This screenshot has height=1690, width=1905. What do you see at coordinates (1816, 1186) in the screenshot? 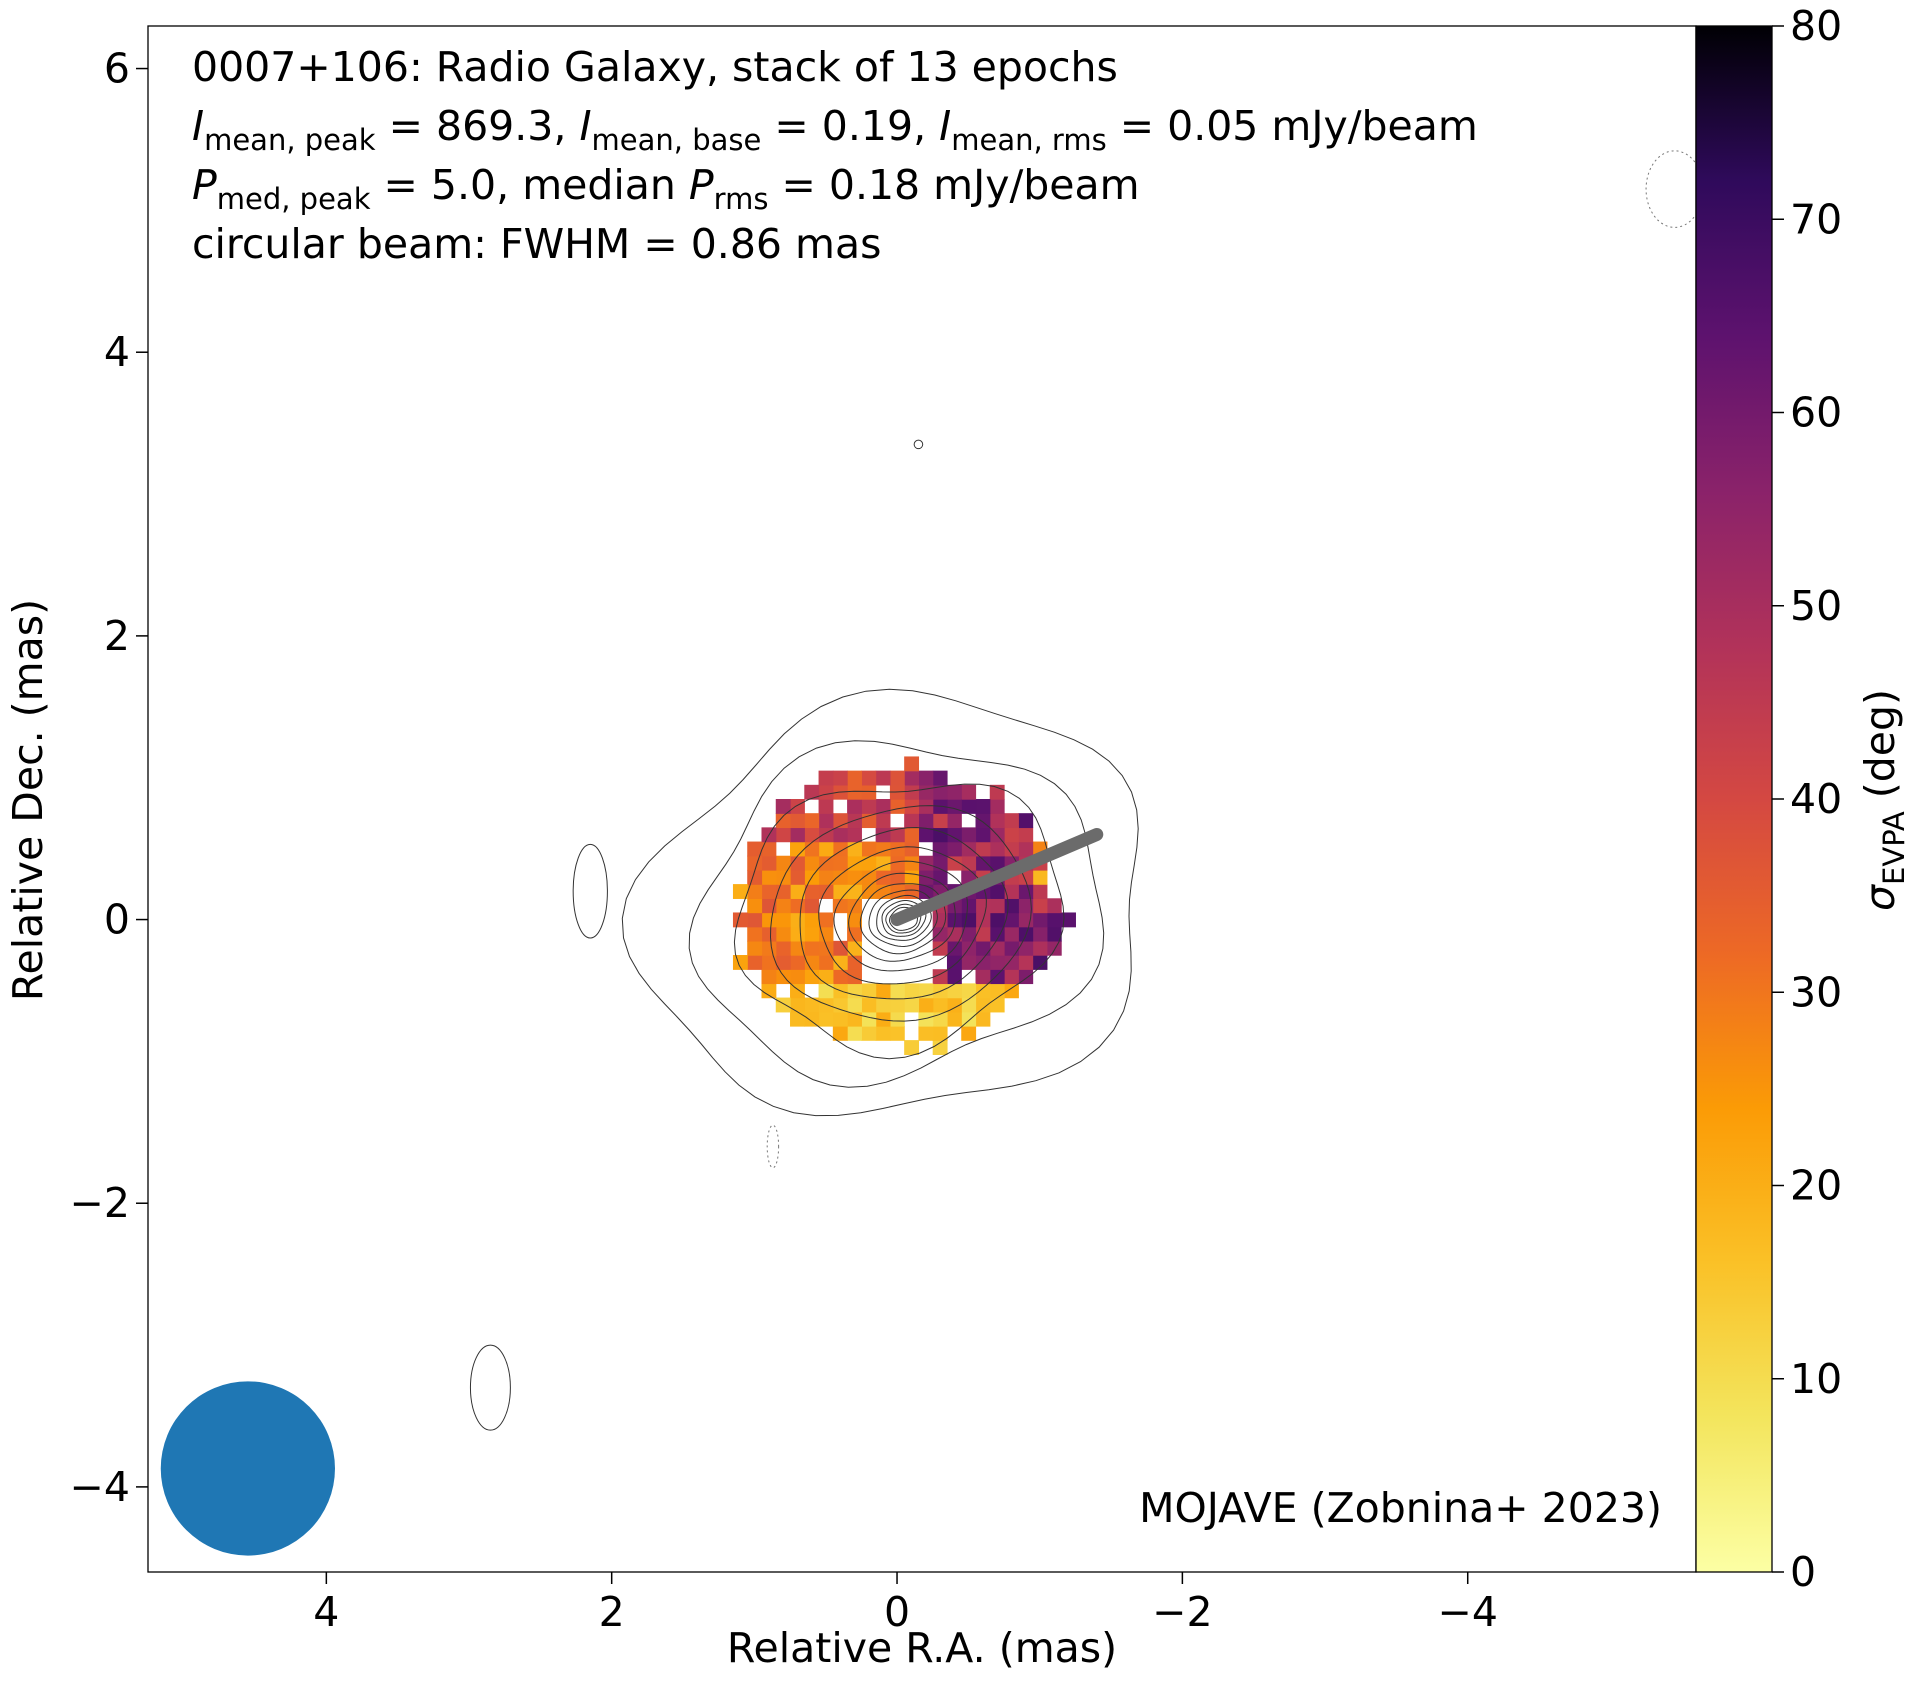
I see `colorbar-tick-label: 20` at bounding box center [1816, 1186].